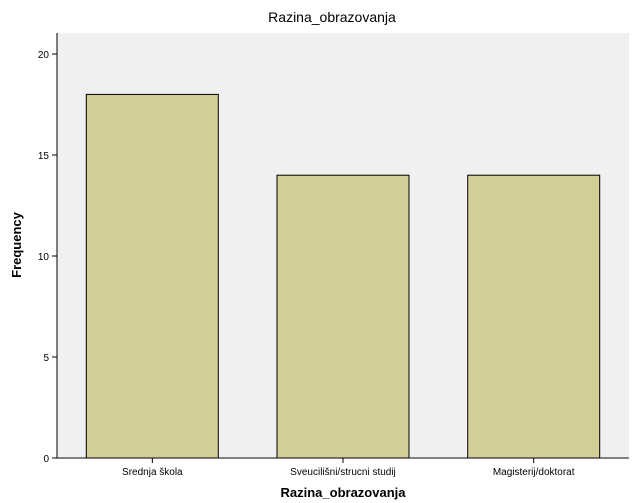 The image size is (632, 503). Describe the element at coordinates (343, 472) in the screenshot. I see `x-tick-label: Sveucilišni/strucni studij` at that location.